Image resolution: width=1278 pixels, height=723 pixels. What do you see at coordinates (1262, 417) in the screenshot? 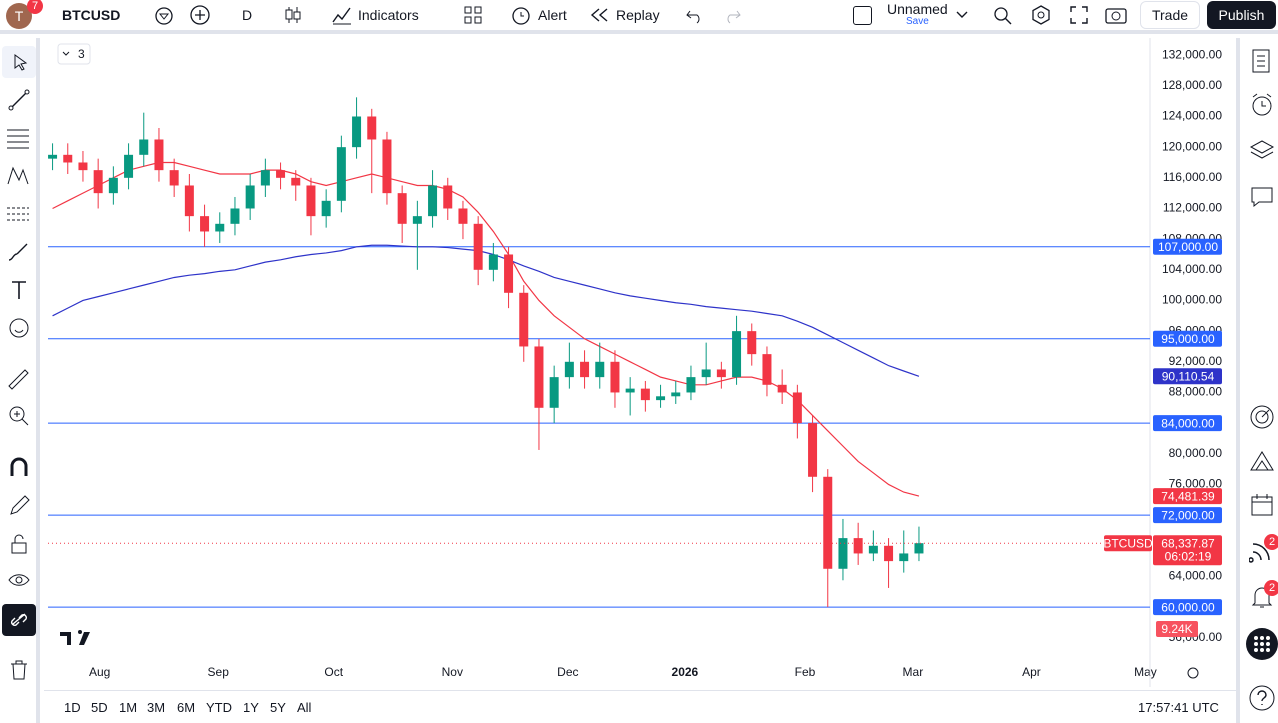
I see `screener` at bounding box center [1262, 417].